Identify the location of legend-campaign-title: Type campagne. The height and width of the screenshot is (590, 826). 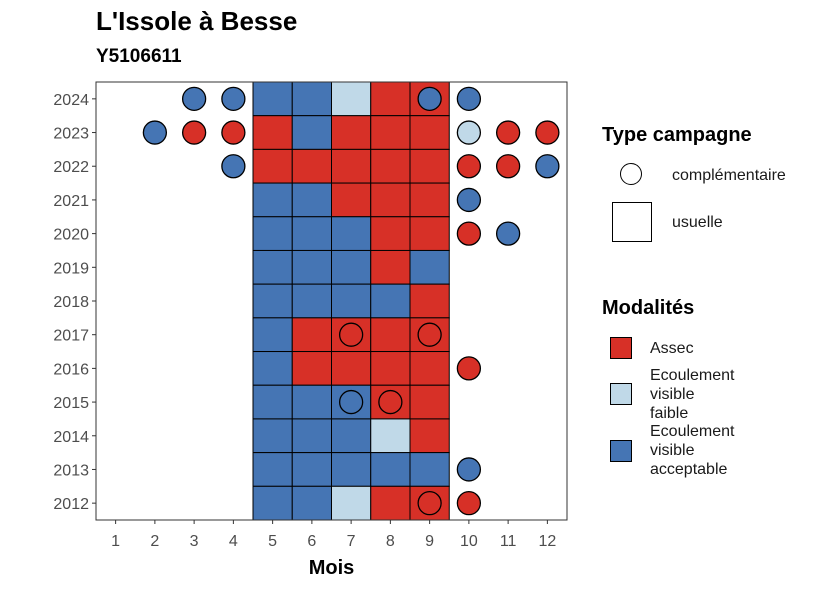
(677, 135).